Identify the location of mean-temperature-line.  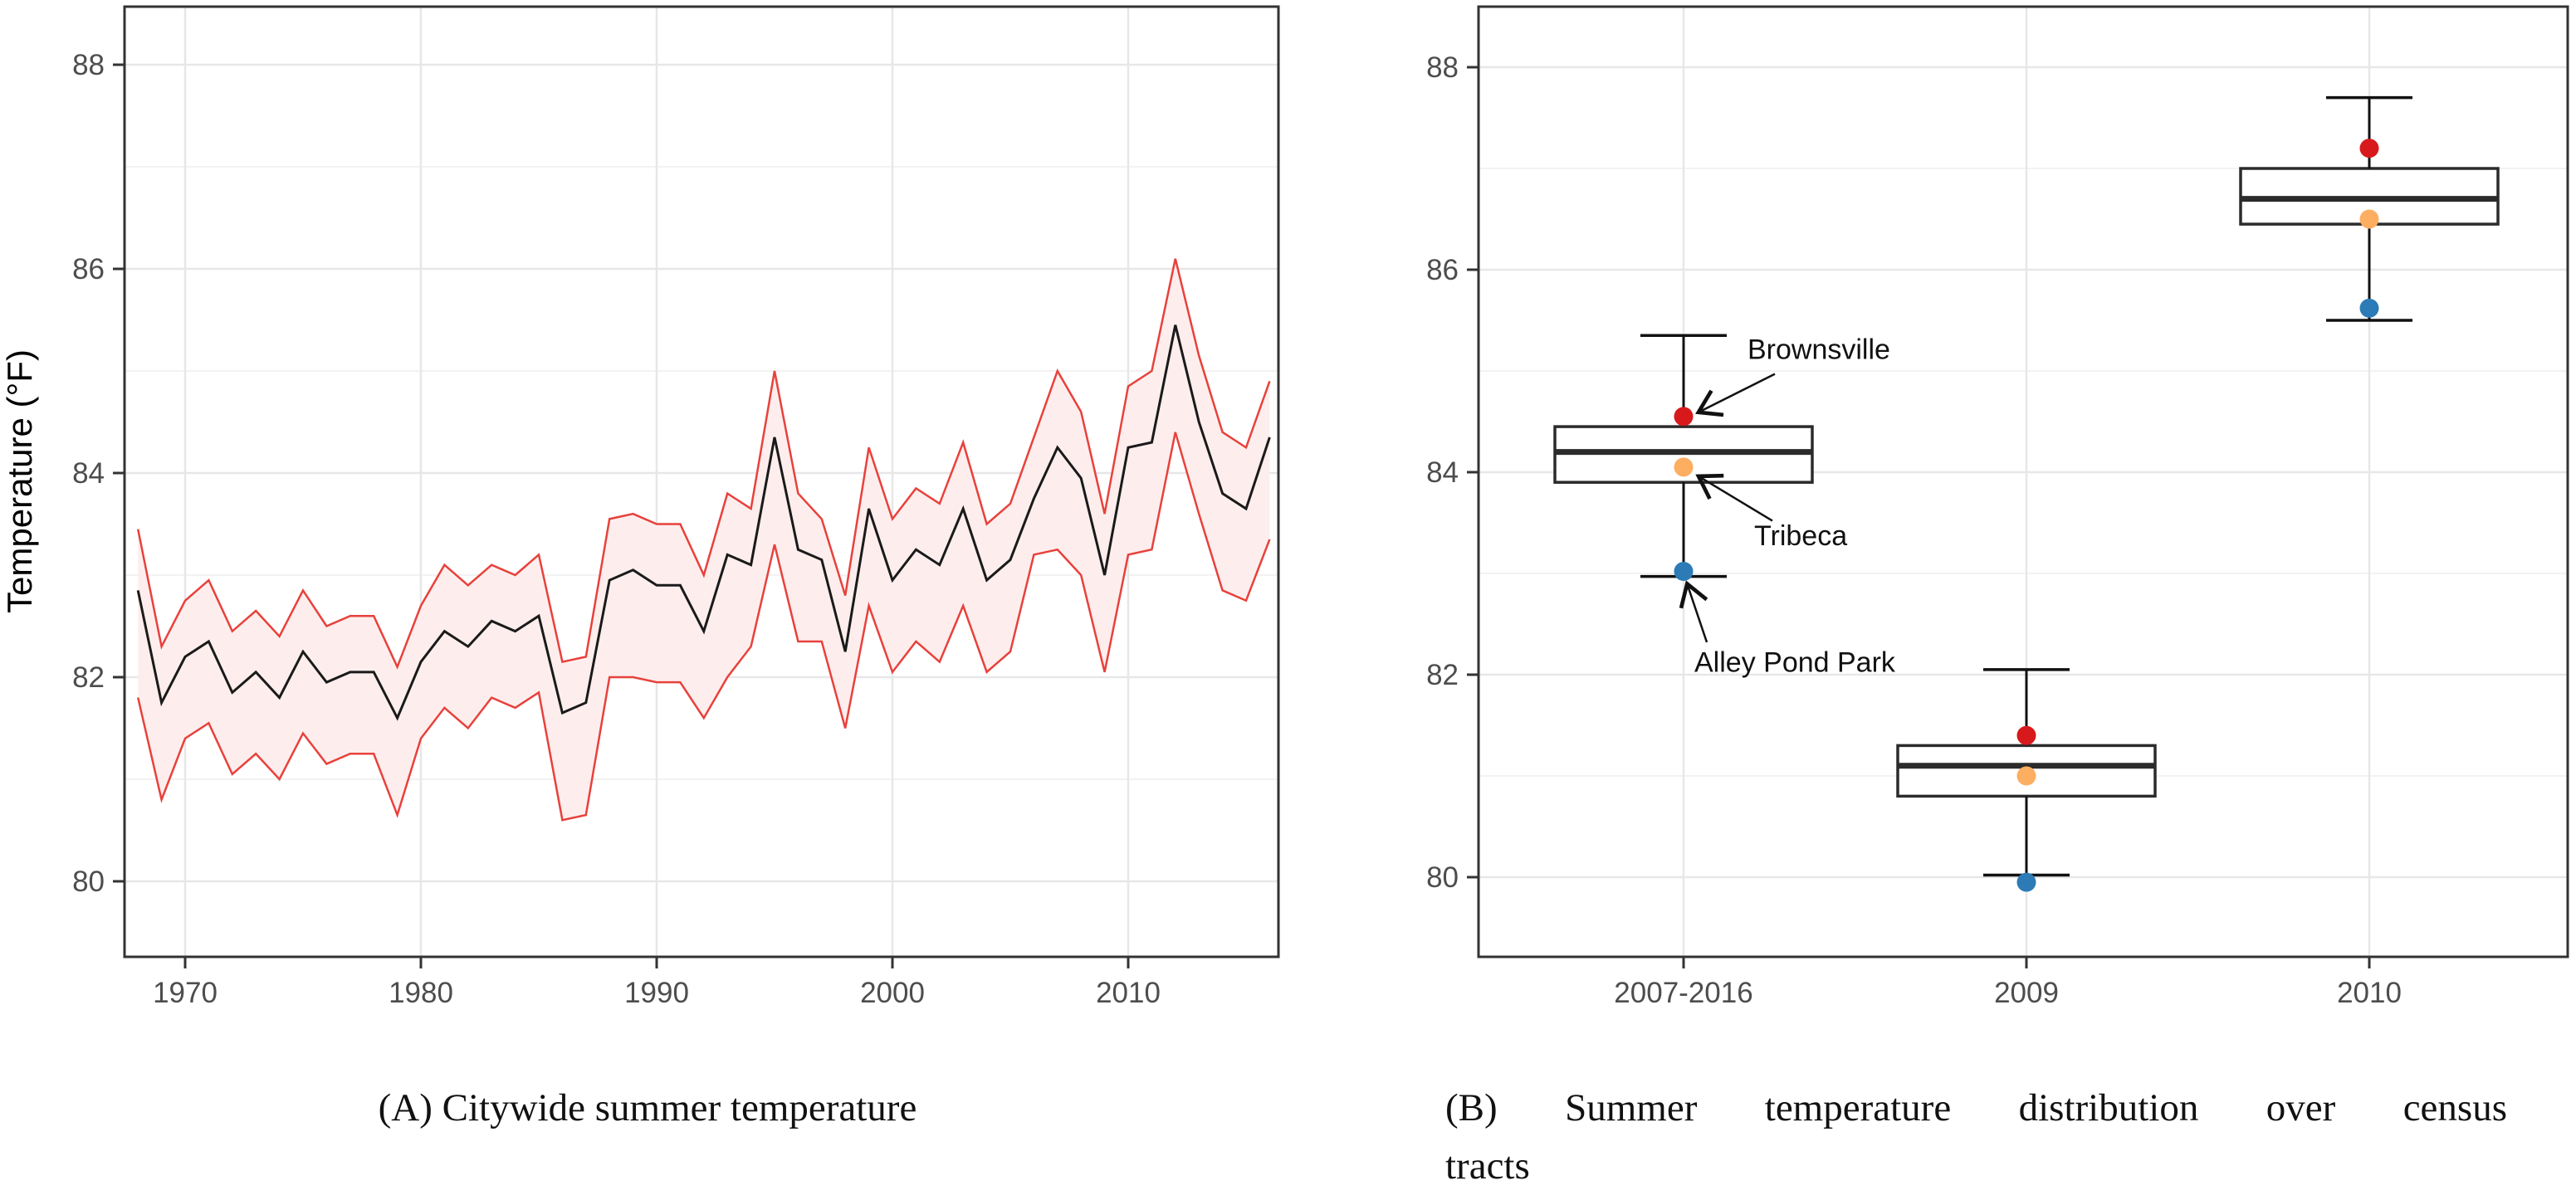
(703, 523).